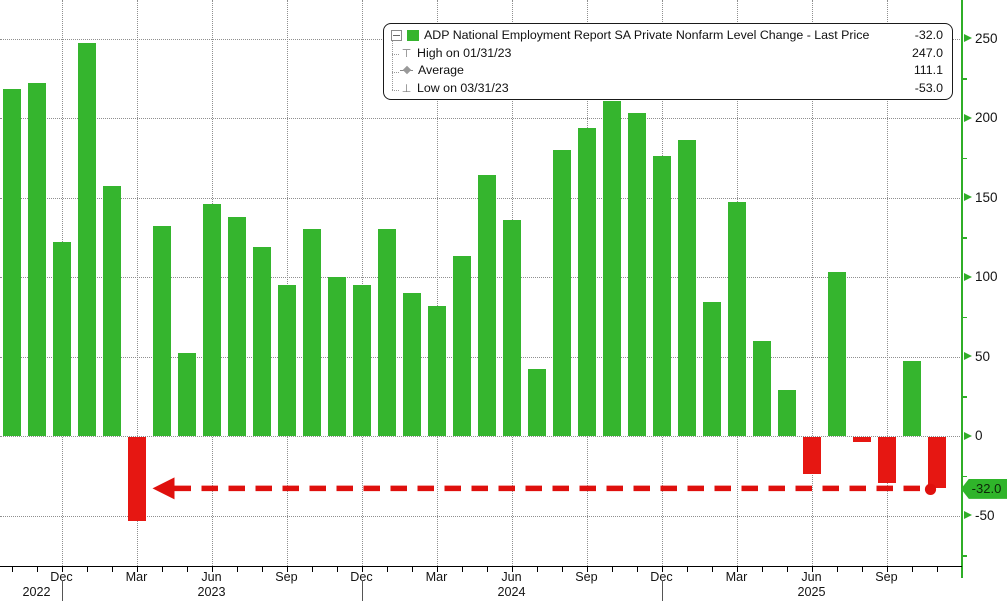  What do you see at coordinates (586, 281) in the screenshot?
I see `bar-Sep-2024` at bounding box center [586, 281].